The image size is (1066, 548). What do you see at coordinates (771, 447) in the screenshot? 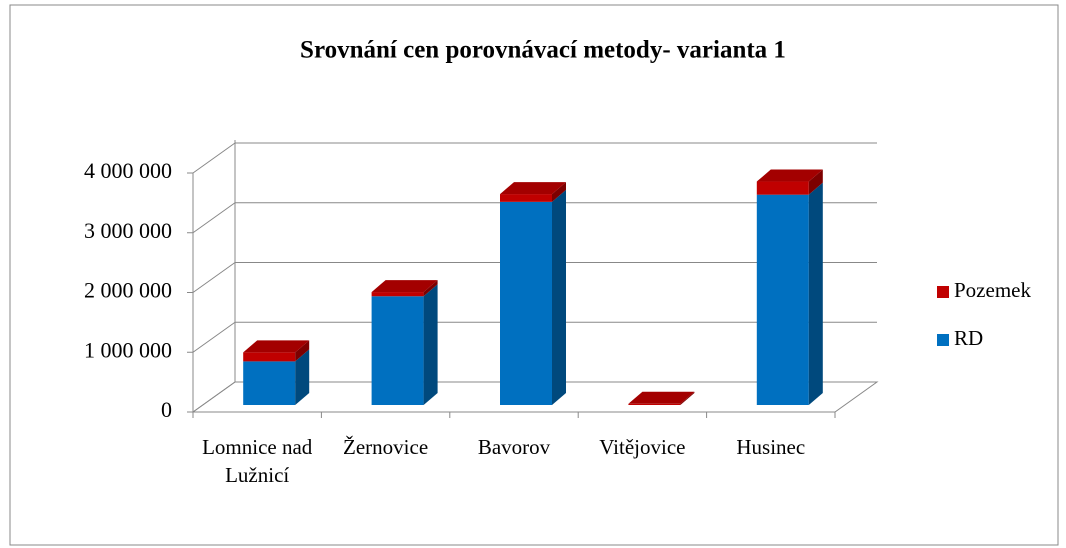
I see `x-tick-label: Husinec` at bounding box center [771, 447].